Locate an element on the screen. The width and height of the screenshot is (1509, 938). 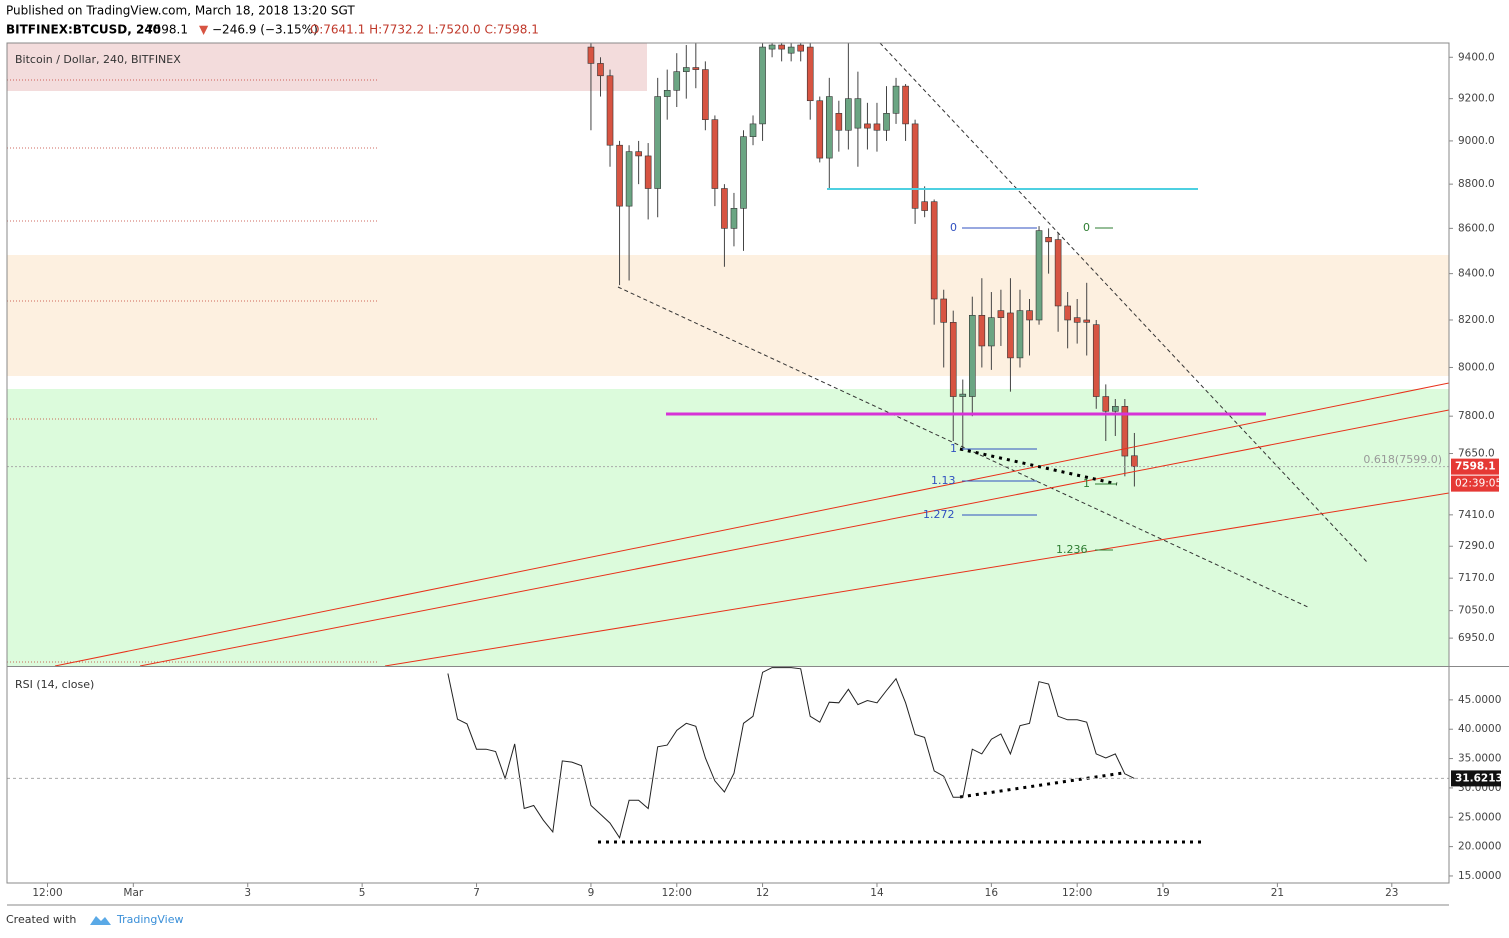
fib-label: 1.236 is located at coordinates (1072, 549).